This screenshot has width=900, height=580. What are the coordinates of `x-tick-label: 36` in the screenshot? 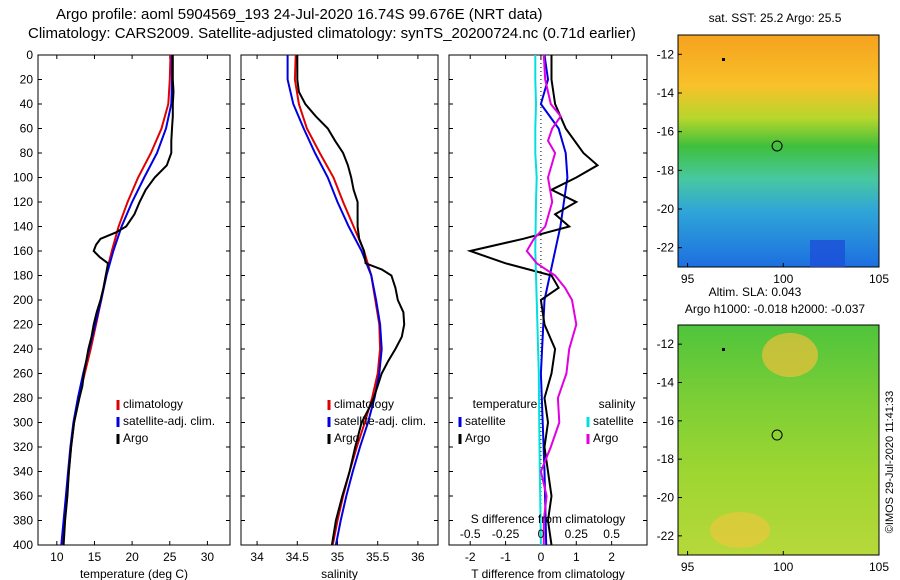 It's located at (418, 557).